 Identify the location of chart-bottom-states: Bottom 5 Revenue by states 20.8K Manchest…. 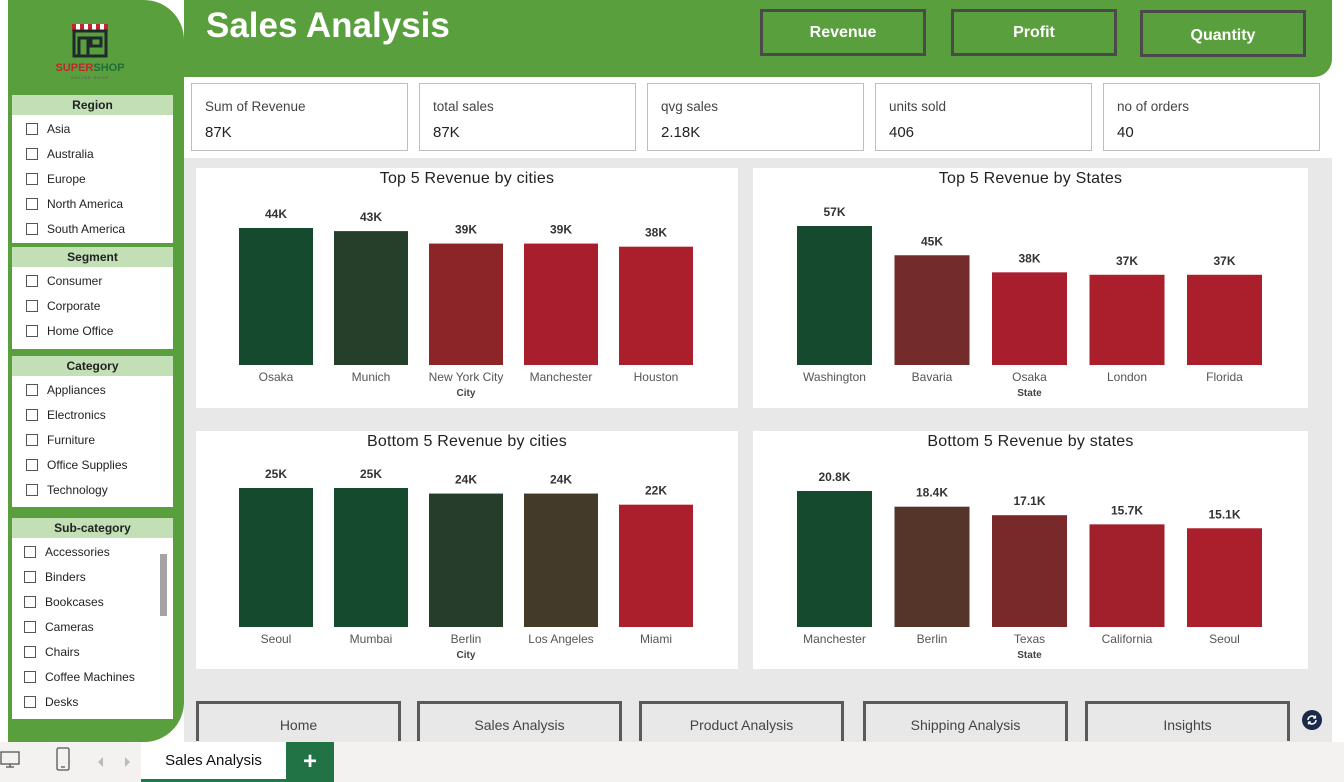
(1030, 550).